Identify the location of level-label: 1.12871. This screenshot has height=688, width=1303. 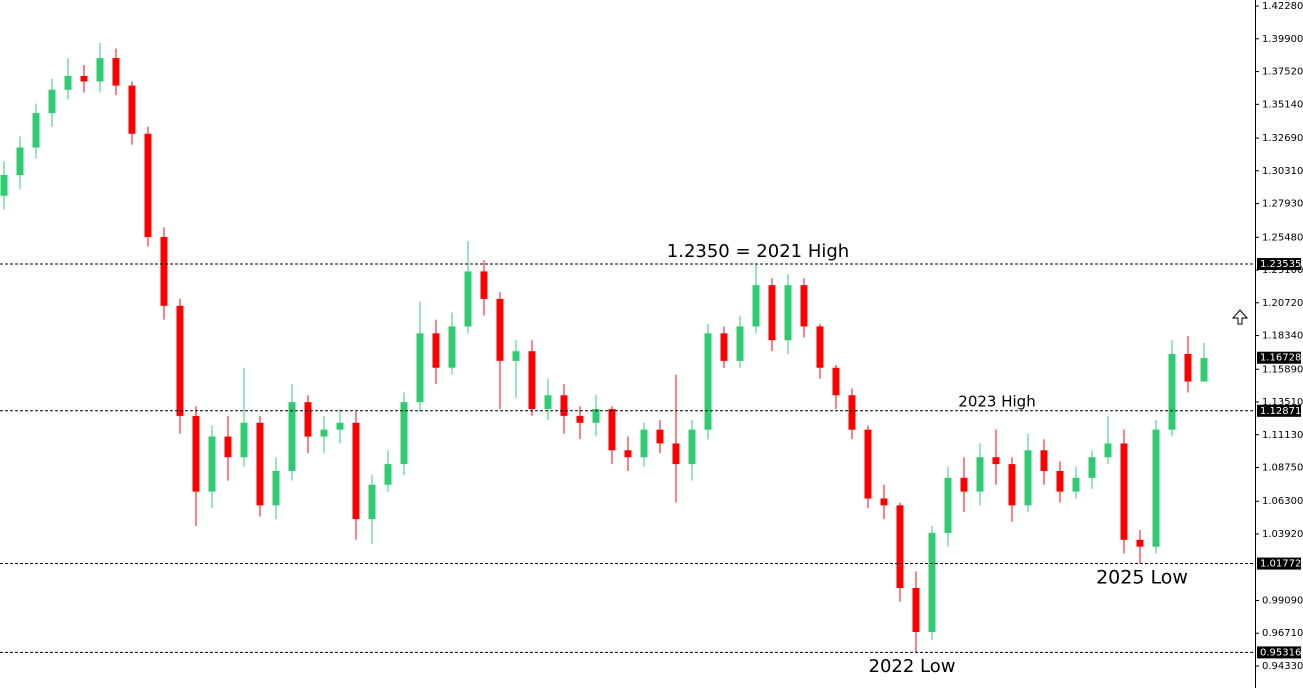
(1280, 411).